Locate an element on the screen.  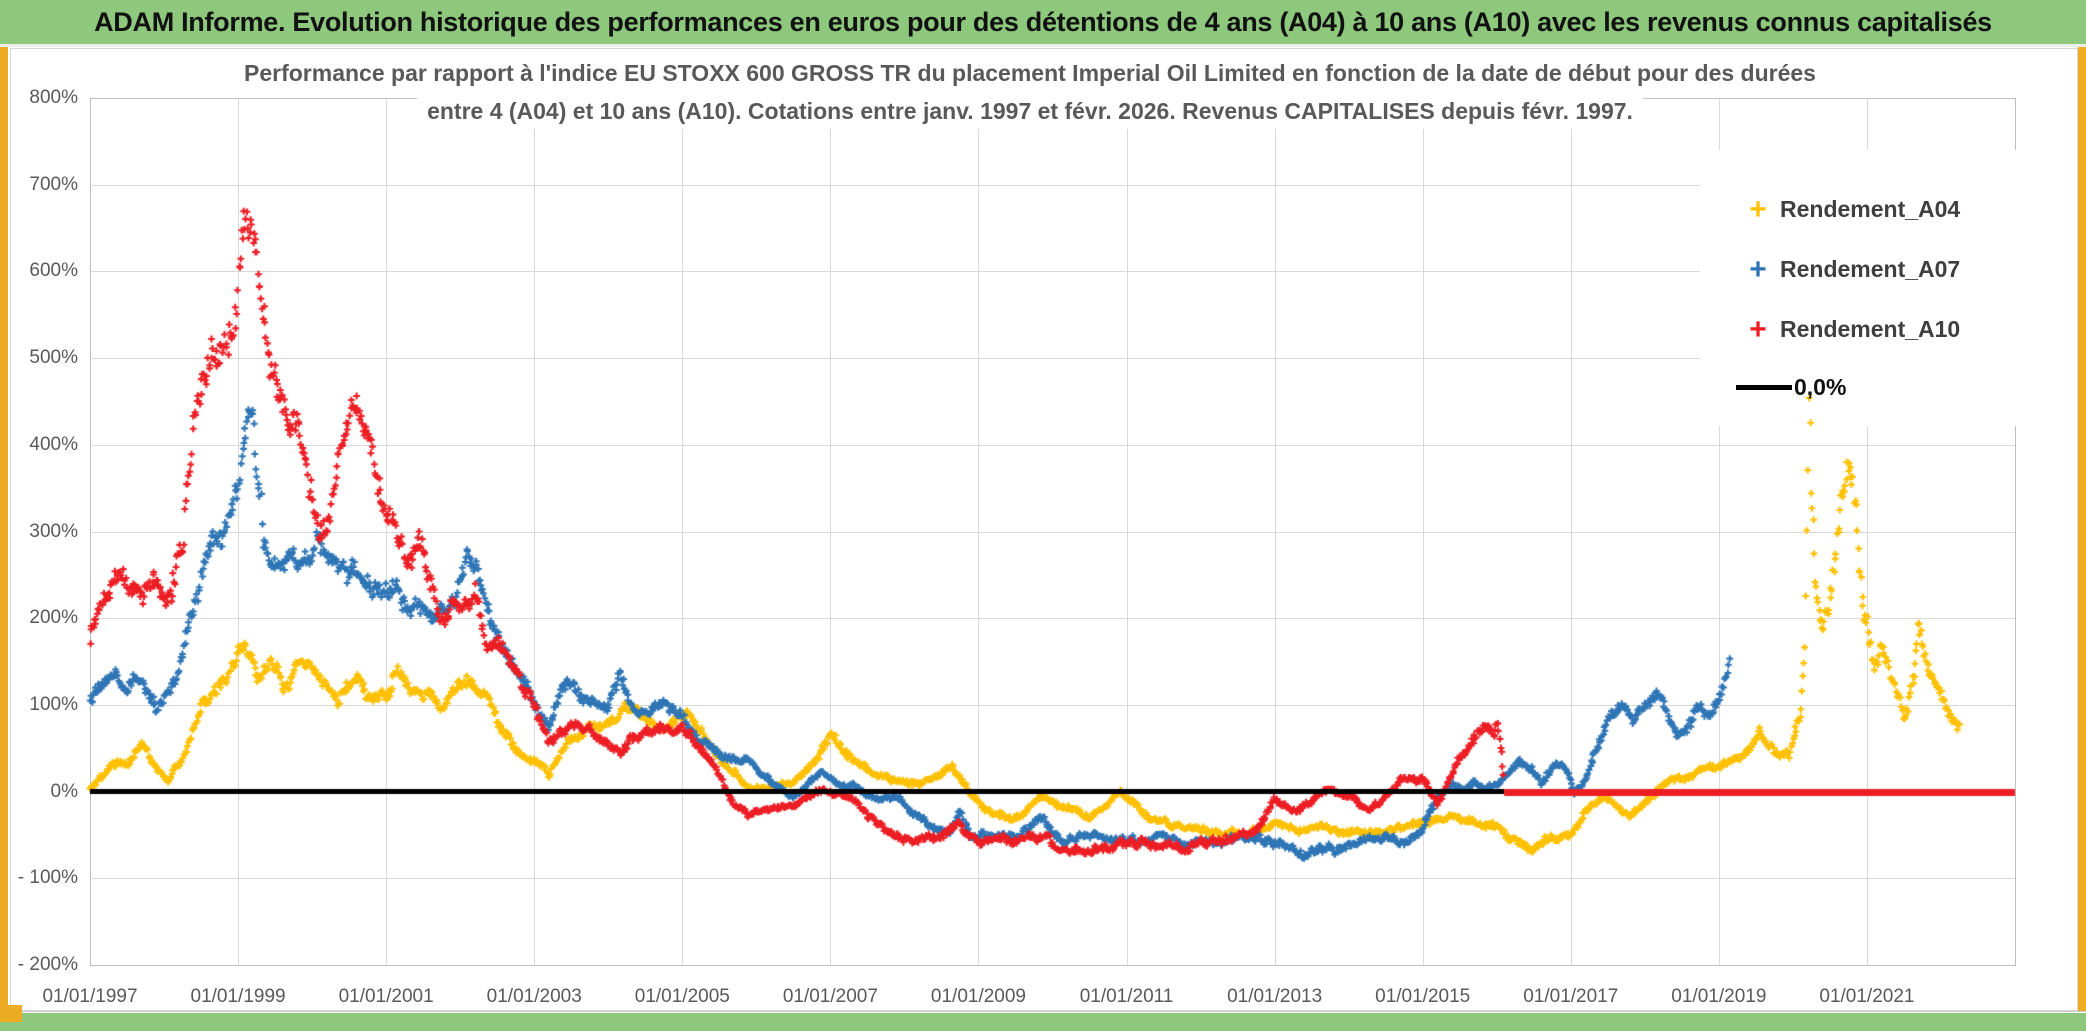
y-axis-tick-label: 700% is located at coordinates (53, 184).